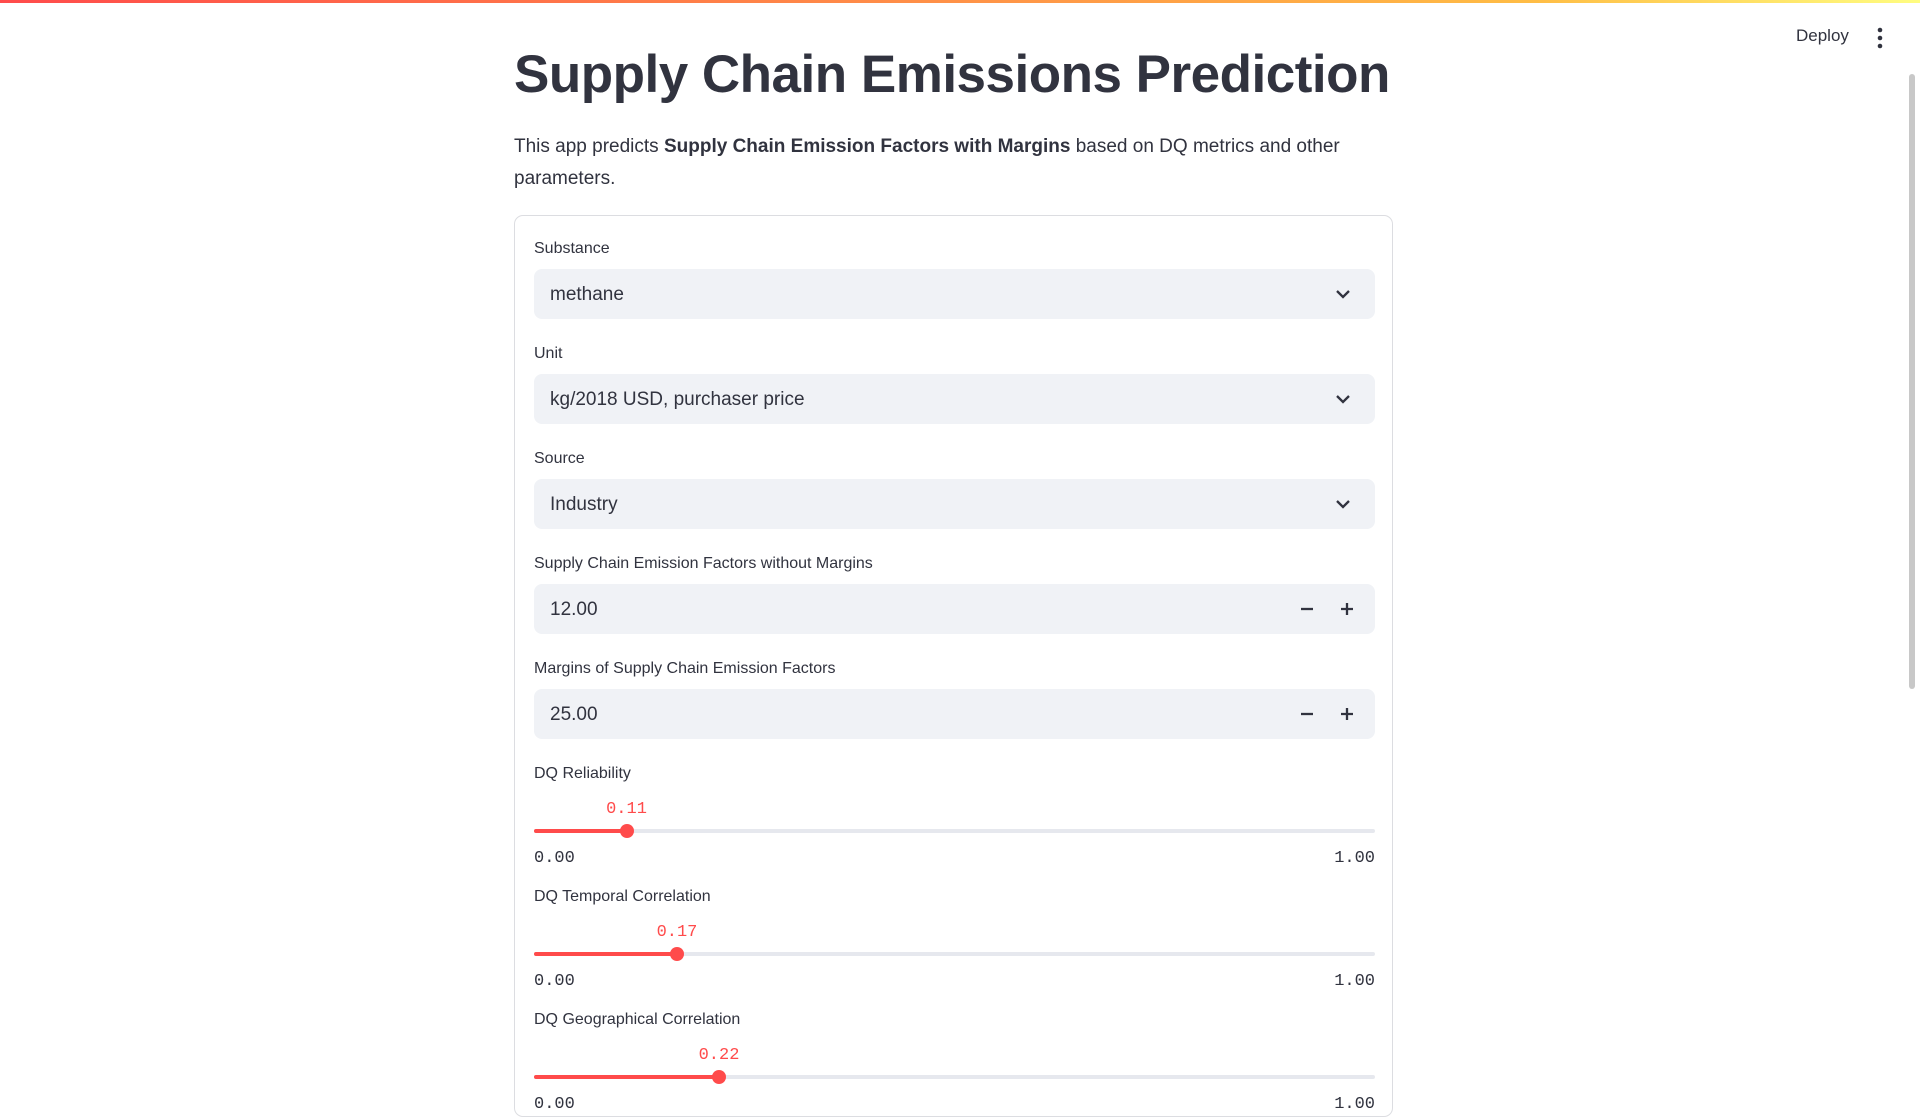  Describe the element at coordinates (677, 399) in the screenshot. I see `input-value: kg/2018 USD, purchaser price` at that location.